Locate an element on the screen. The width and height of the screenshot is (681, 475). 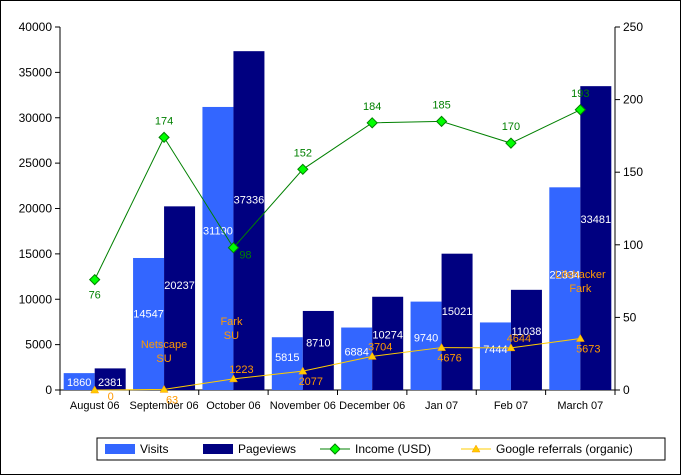
bar-value-label: 11038 is located at coordinates (527, 332).